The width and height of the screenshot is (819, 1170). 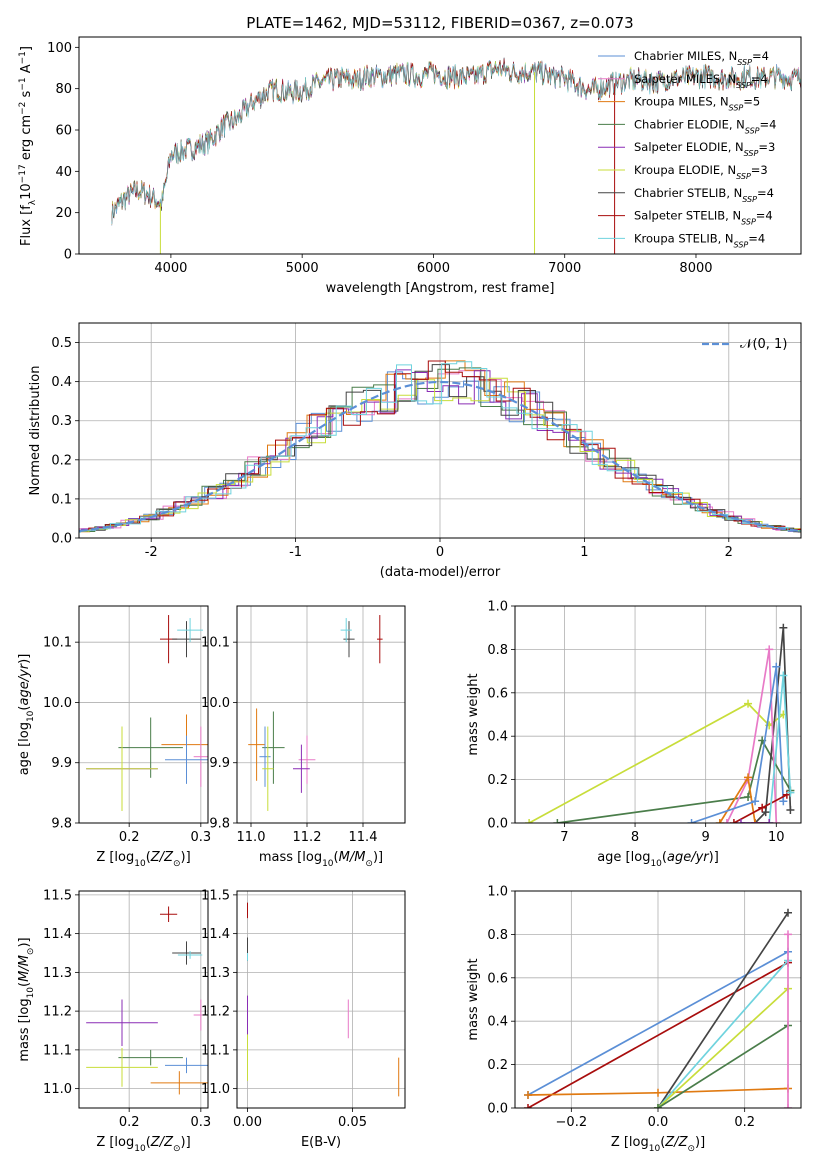 What do you see at coordinates (302, 268) in the screenshot?
I see `x-tick-label: 5000` at bounding box center [302, 268].